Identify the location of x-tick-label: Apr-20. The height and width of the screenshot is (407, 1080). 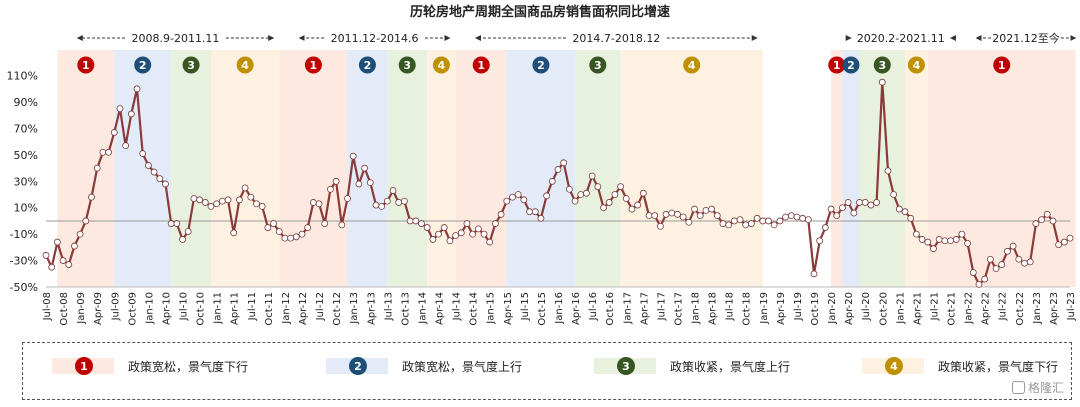
(849, 308).